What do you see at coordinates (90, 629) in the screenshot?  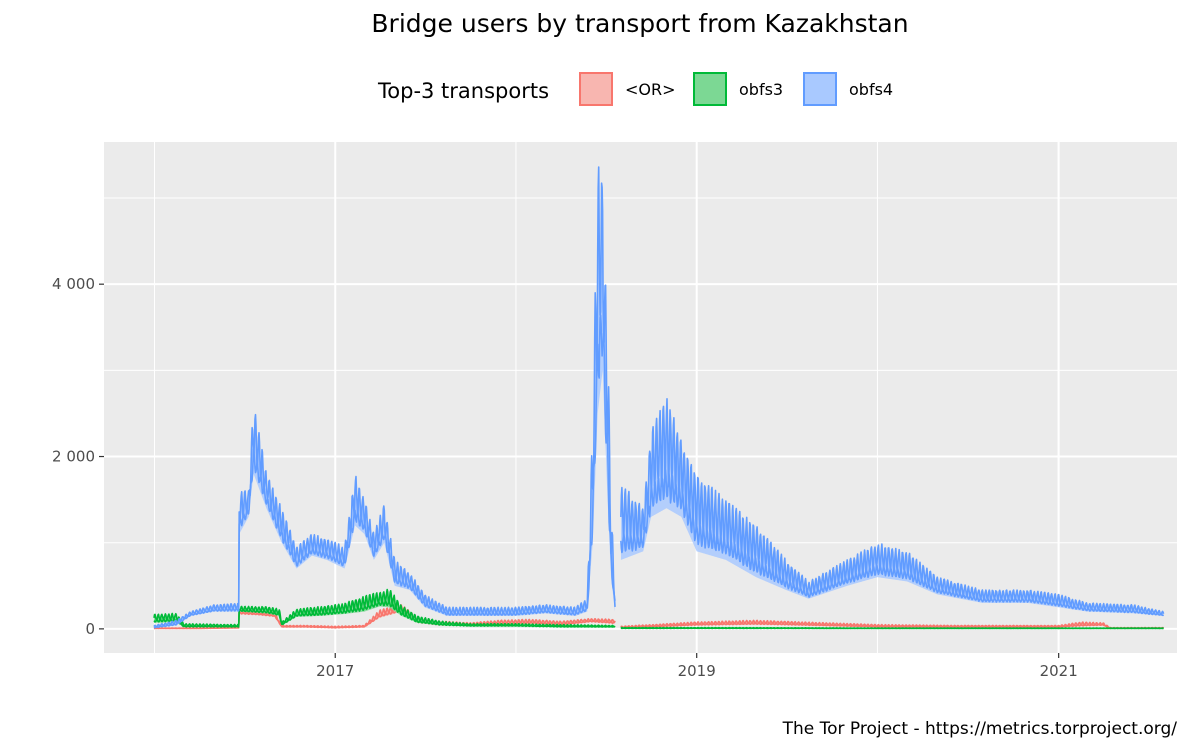 I see `y-tick-label: 0` at bounding box center [90, 629].